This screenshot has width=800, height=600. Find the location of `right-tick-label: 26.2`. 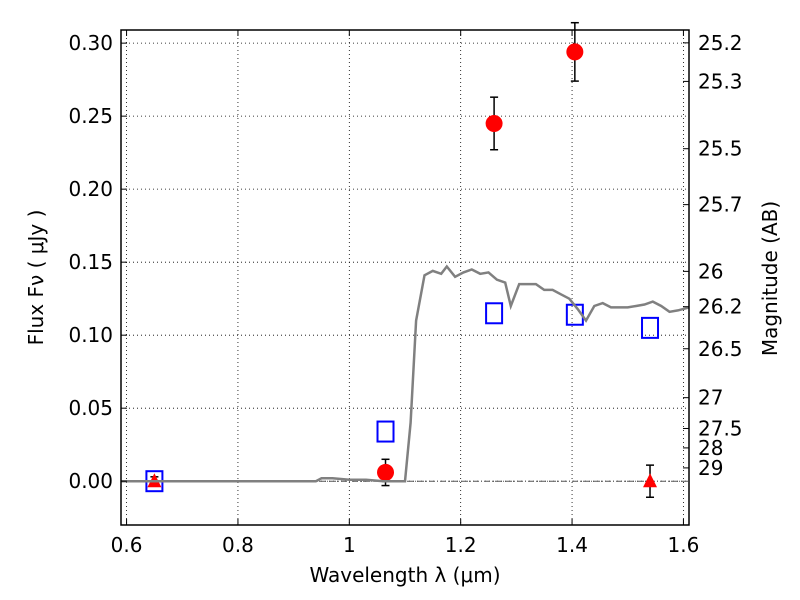

right-tick-label: 26.2 is located at coordinates (720, 307).